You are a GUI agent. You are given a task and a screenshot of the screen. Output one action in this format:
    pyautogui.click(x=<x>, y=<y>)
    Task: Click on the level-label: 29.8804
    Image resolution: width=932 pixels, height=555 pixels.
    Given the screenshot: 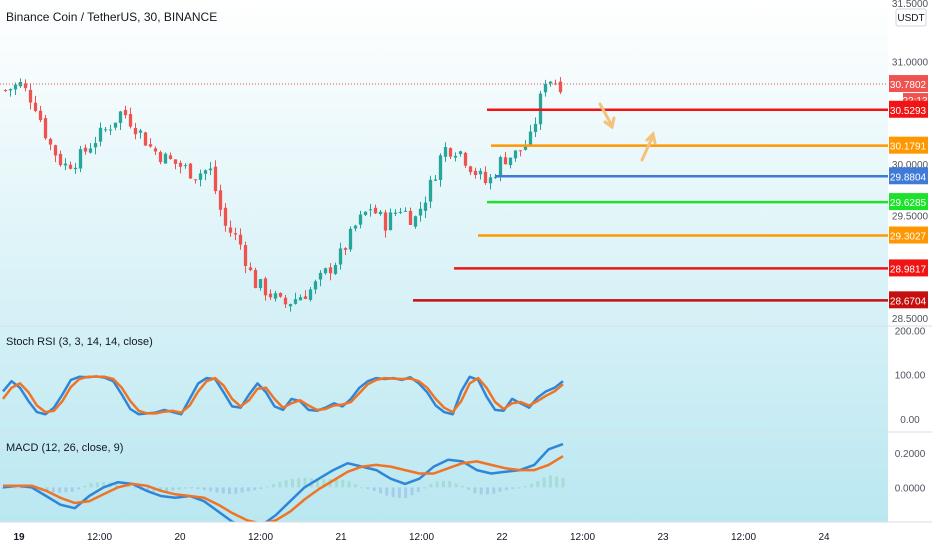 What is the action you would take?
    pyautogui.click(x=908, y=177)
    